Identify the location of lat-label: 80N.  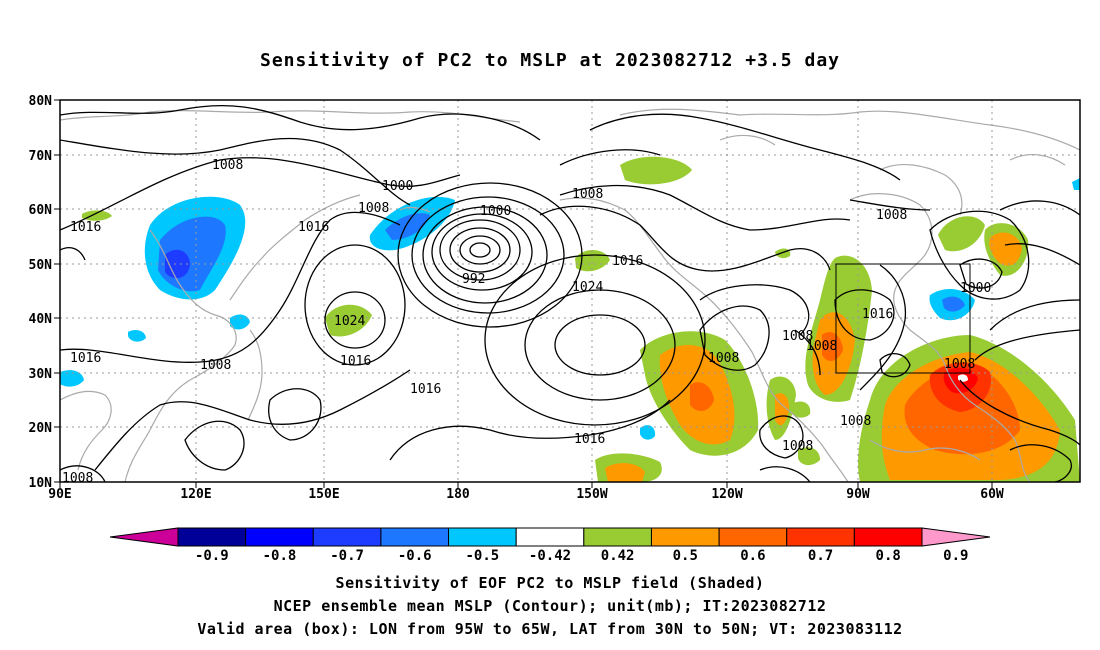
(41, 101).